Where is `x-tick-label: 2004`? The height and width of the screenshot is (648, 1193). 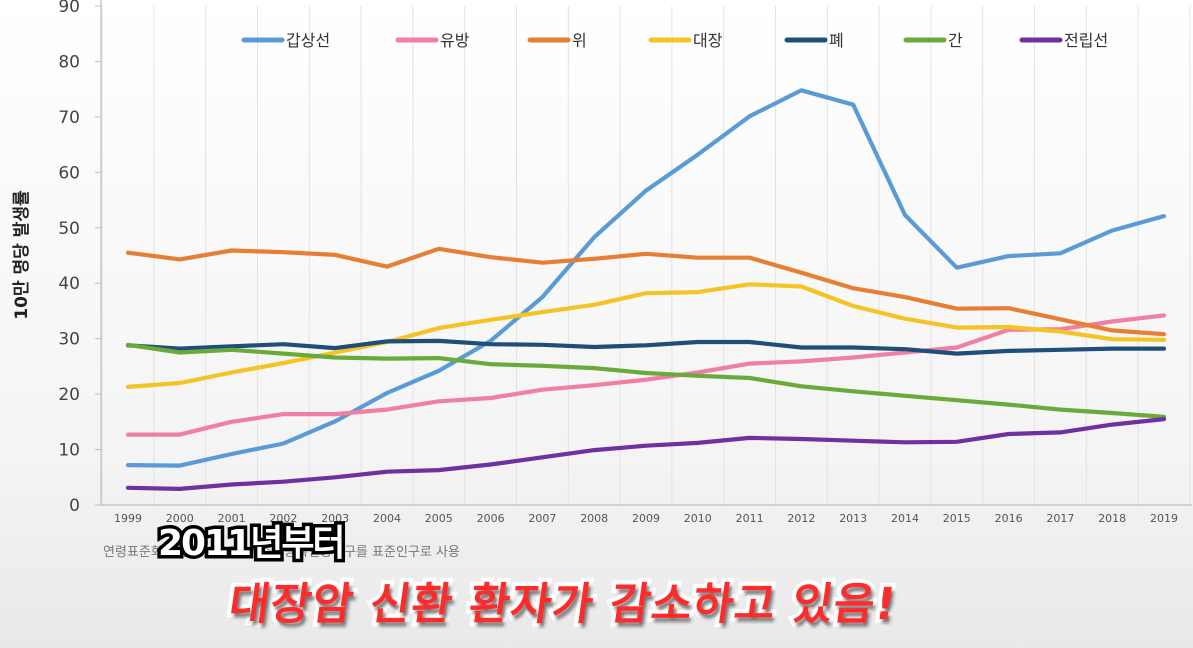 x-tick-label: 2004 is located at coordinates (387, 518).